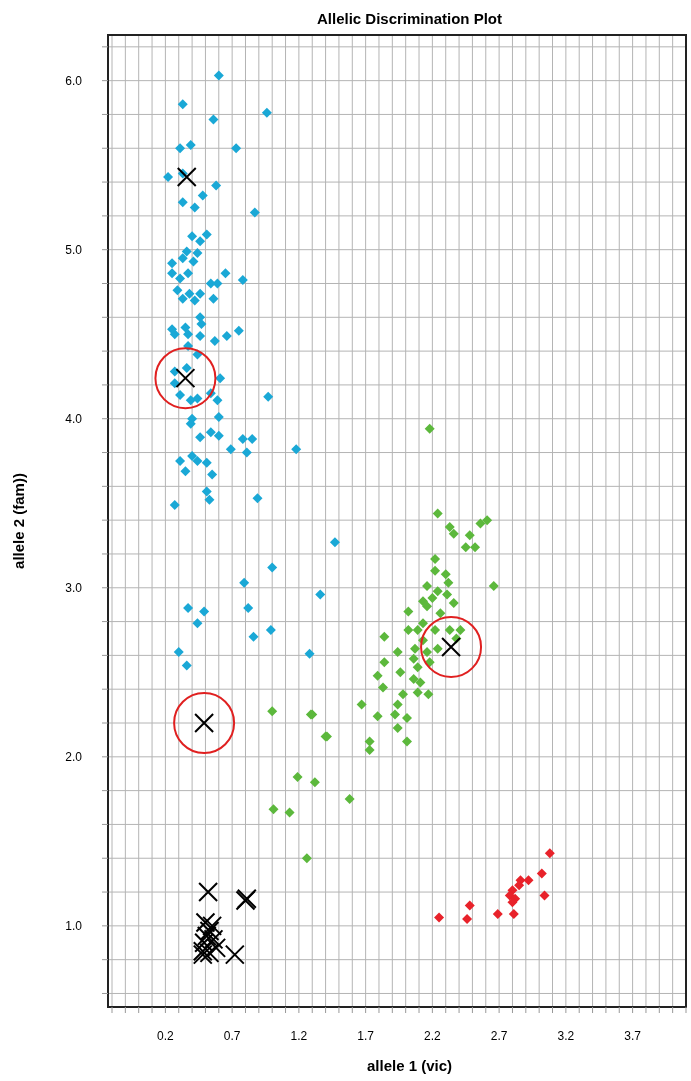  I want to click on x-tick-label: 2.2, so click(433, 1036).